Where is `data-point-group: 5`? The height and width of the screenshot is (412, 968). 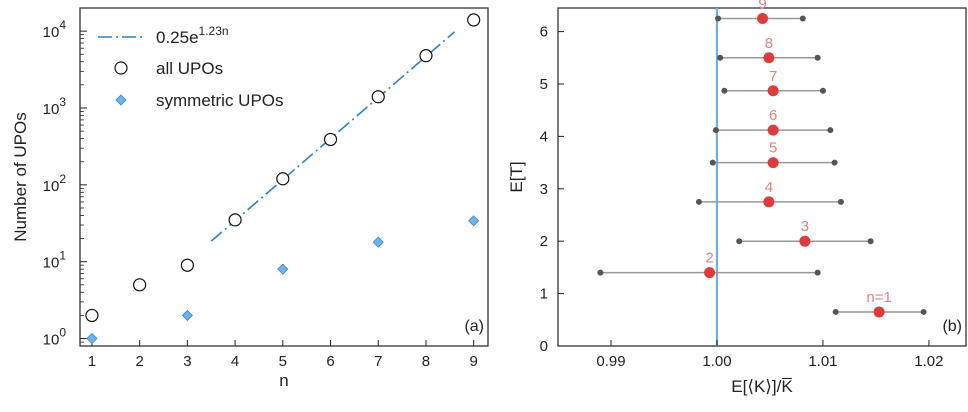
data-point-group: 5 is located at coordinates (773, 154).